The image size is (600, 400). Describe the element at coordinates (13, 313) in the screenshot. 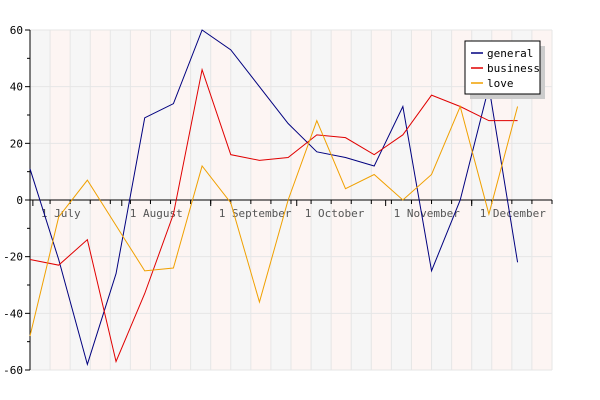

I see `y-tick-label: -40` at that location.